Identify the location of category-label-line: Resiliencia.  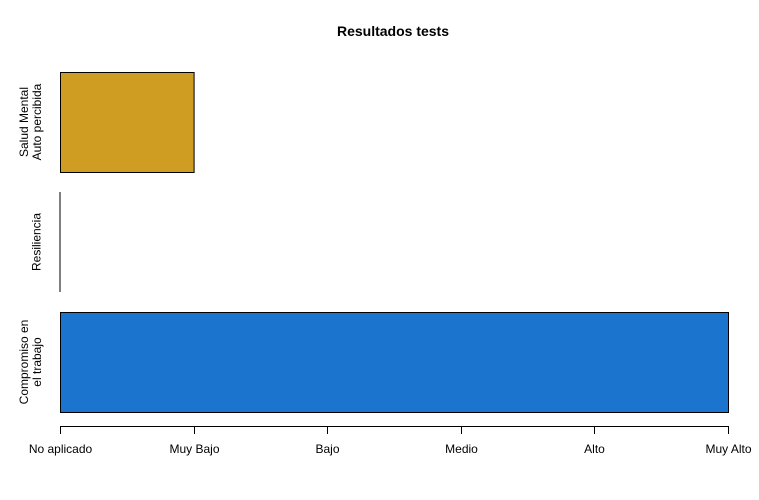
(37, 242).